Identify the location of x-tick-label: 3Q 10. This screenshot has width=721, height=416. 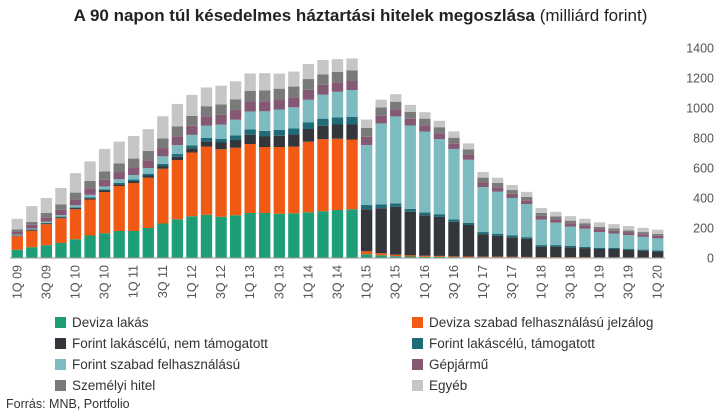
(105, 282).